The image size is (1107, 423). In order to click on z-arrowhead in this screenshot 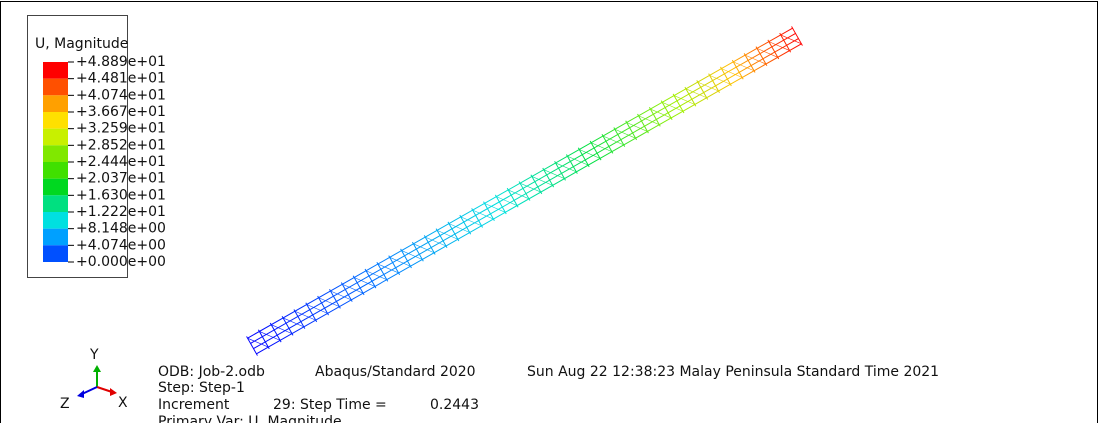, I will do `click(80, 394)`.